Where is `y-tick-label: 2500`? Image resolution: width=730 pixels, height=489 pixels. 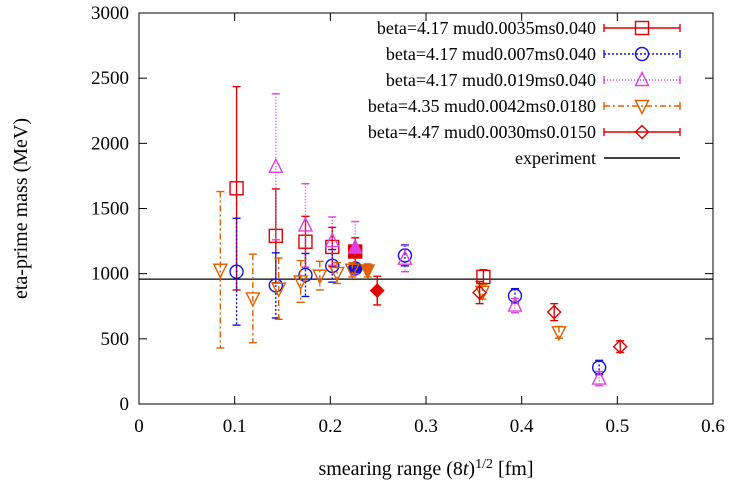 y-tick-label: 2500 is located at coordinates (110, 78).